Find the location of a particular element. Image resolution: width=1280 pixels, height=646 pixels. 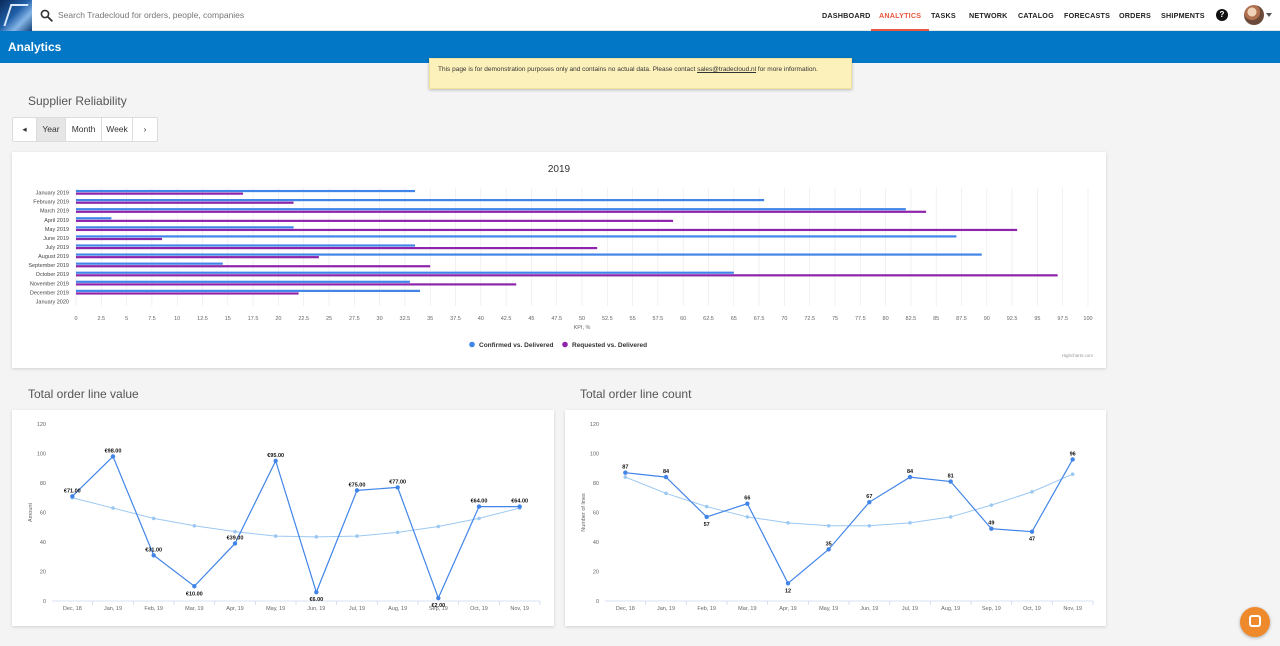

y-tick-label: August 2019 is located at coordinates (53, 257).